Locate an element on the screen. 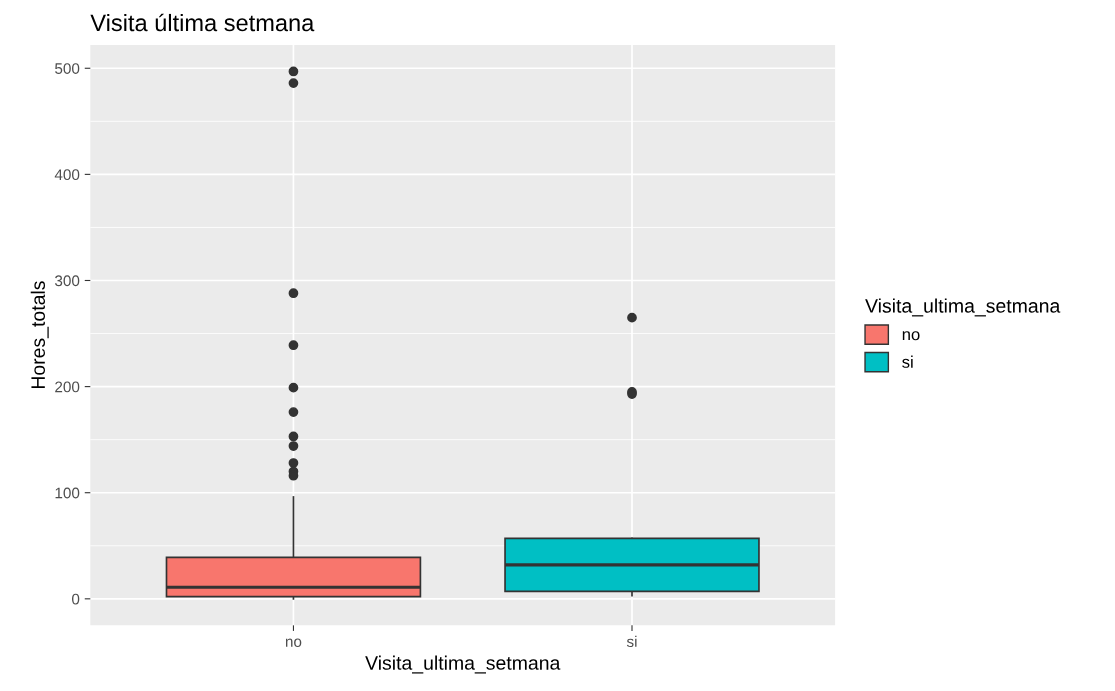 This screenshot has width=1115, height=691. y-tick-label: 300 is located at coordinates (67, 281).